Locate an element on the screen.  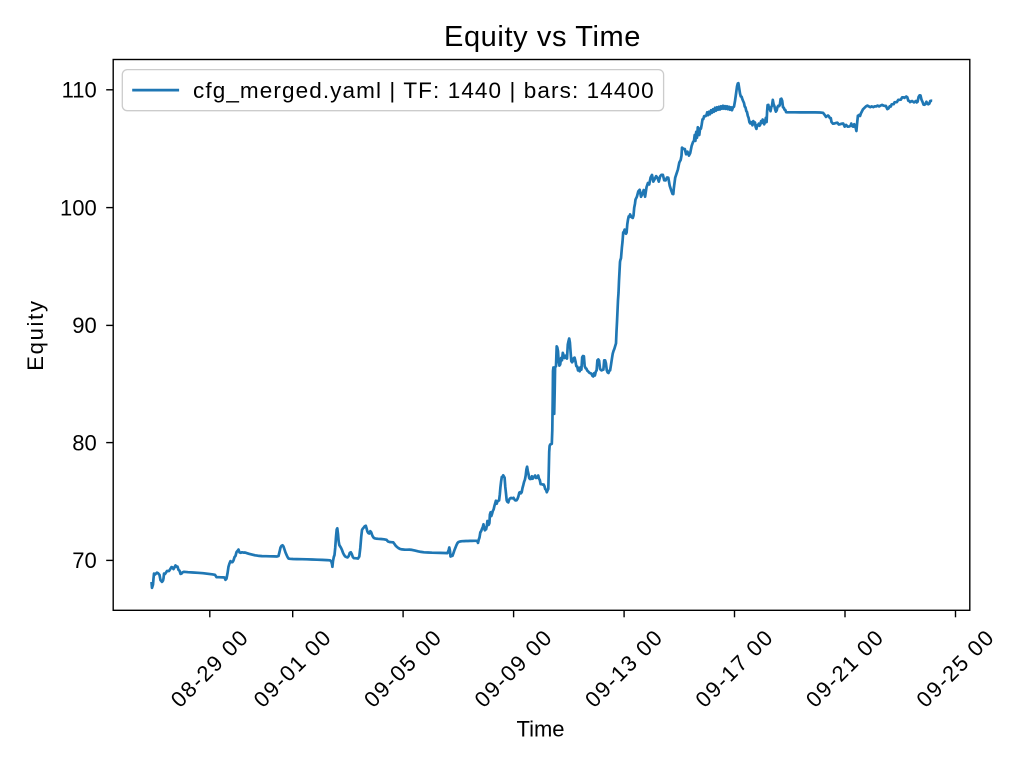
svg-text: Equity vs Time is located at coordinates (542, 37).